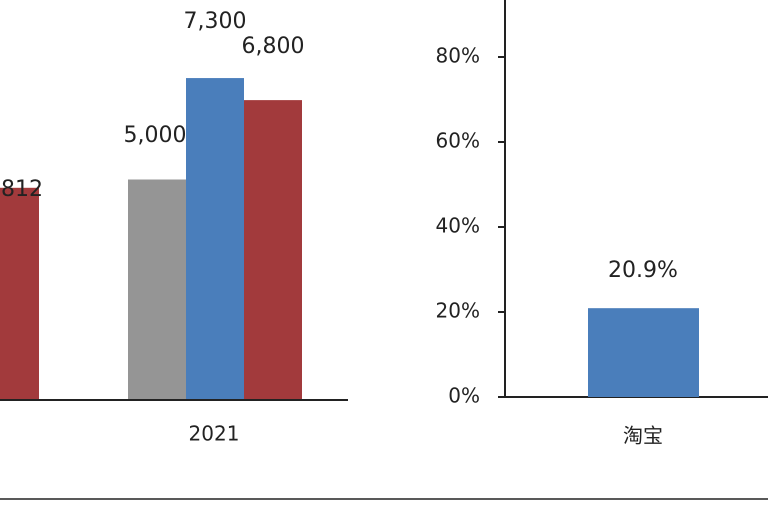  What do you see at coordinates (458, 56) in the screenshot?
I see `y-tick-label: 80%` at bounding box center [458, 56].